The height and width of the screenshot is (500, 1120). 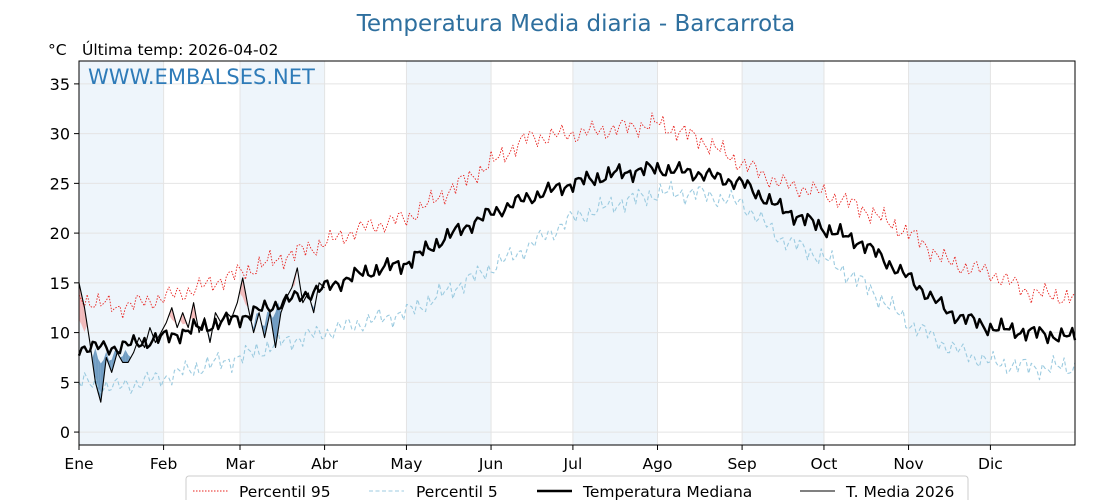 What do you see at coordinates (57, 50) in the screenshot?
I see `y-axis-unit: °C` at bounding box center [57, 50].